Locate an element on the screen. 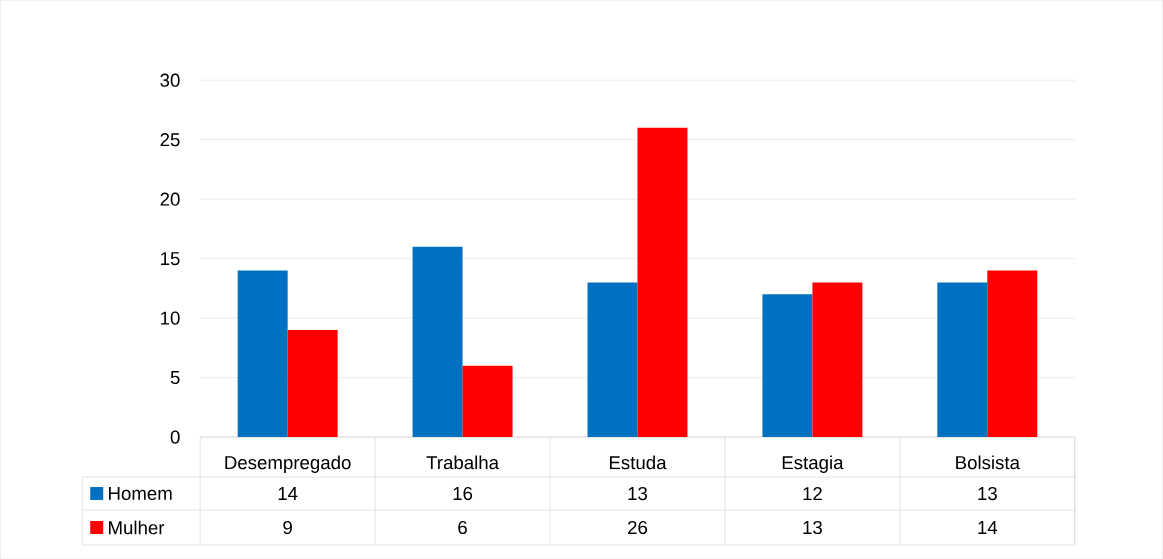 The height and width of the screenshot is (559, 1163). y-tick-label: 0 is located at coordinates (175, 437).